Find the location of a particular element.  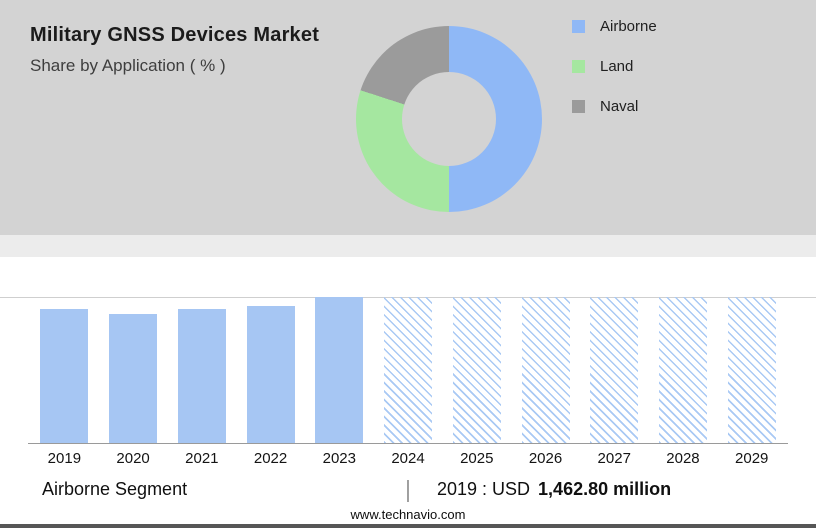

donut-chart-wrap is located at coordinates (449, 119).